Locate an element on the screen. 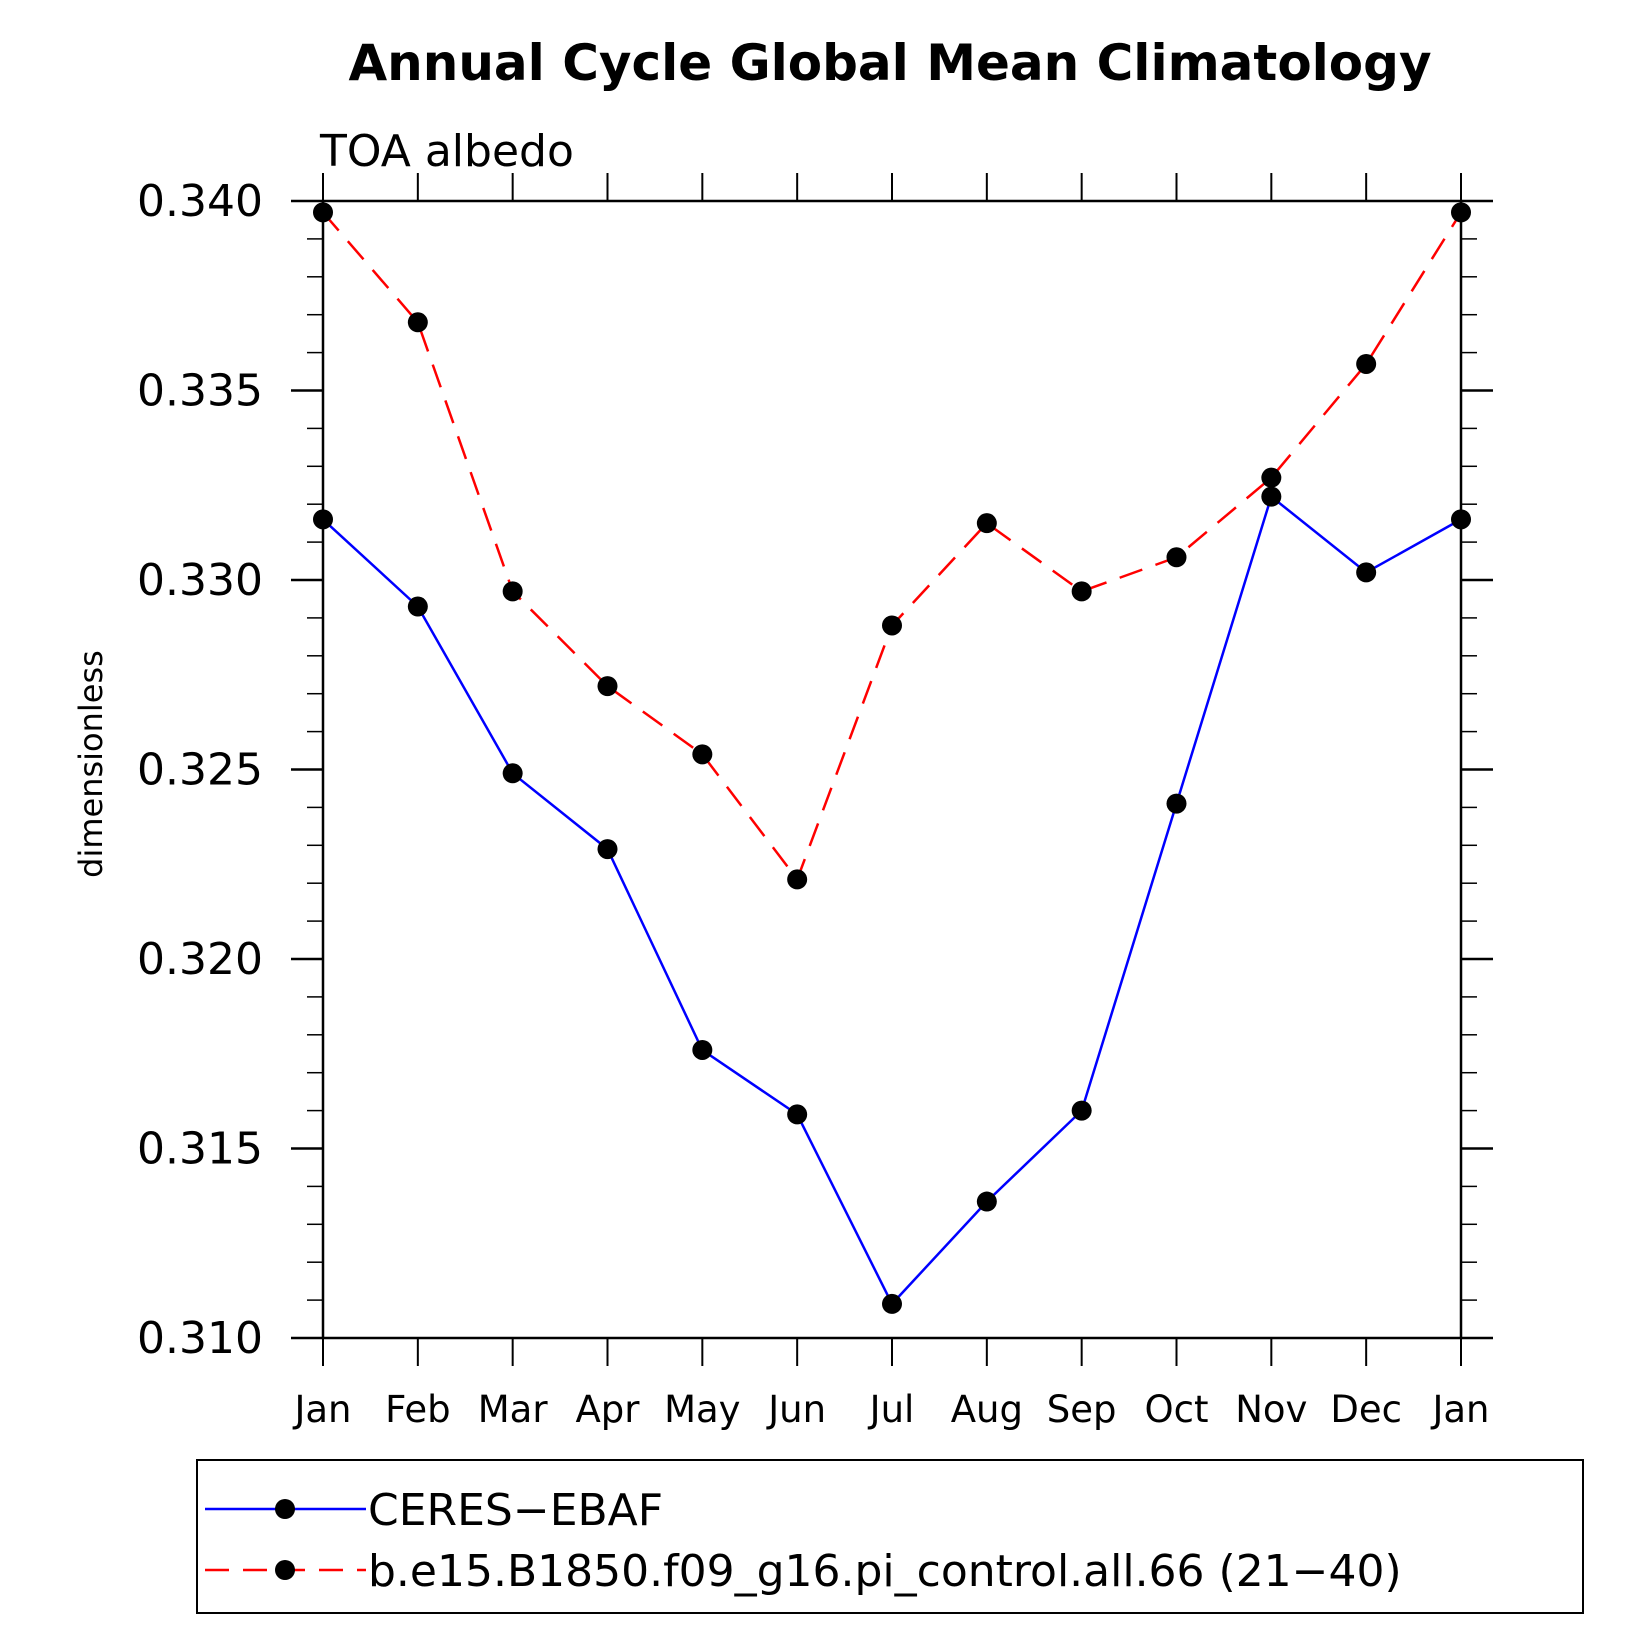 This screenshot has width=1641, height=1641. y-tick-label: 0.325 is located at coordinates (200, 770).